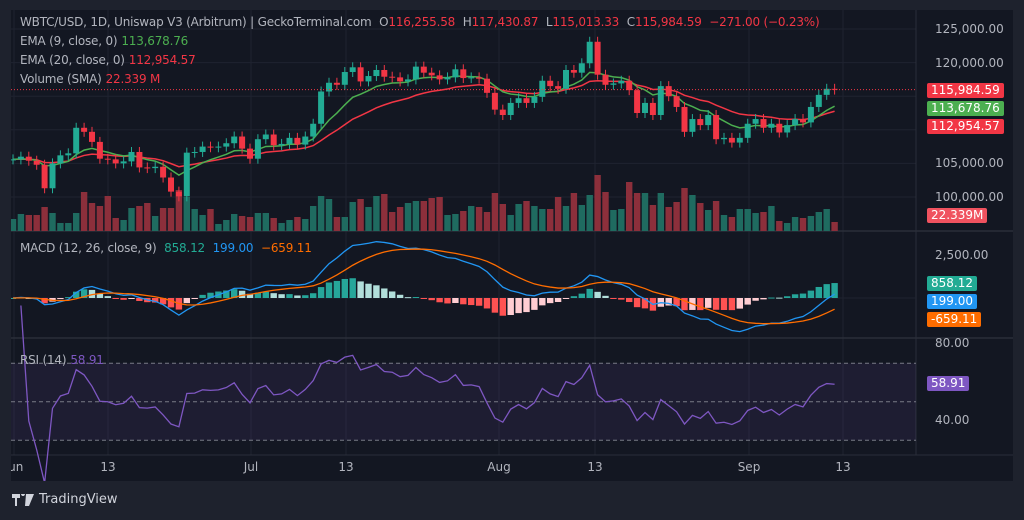 The image size is (1024, 520). Describe the element at coordinates (65, 499) in the screenshot. I see `tradingview-logo: TradingView` at that location.